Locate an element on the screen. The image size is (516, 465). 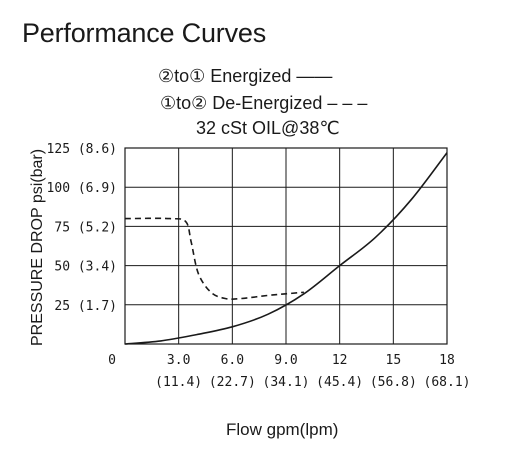
x-axis-label: Flow gpm(lpm) is located at coordinates (282, 429).